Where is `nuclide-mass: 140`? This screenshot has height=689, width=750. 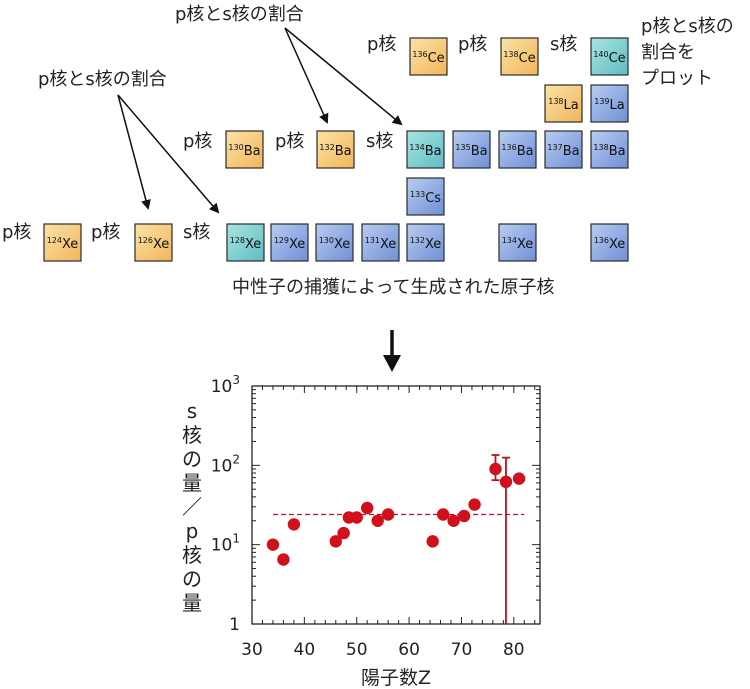 nuclide-mass: 140 is located at coordinates (600, 54).